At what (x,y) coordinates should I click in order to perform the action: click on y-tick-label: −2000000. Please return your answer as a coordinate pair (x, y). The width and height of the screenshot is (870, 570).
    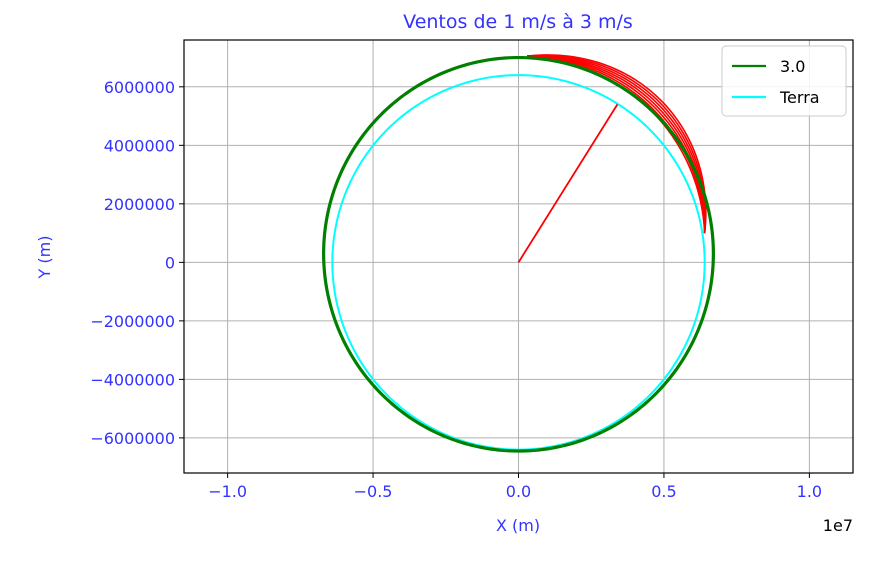
    Looking at the image, I should click on (132, 321).